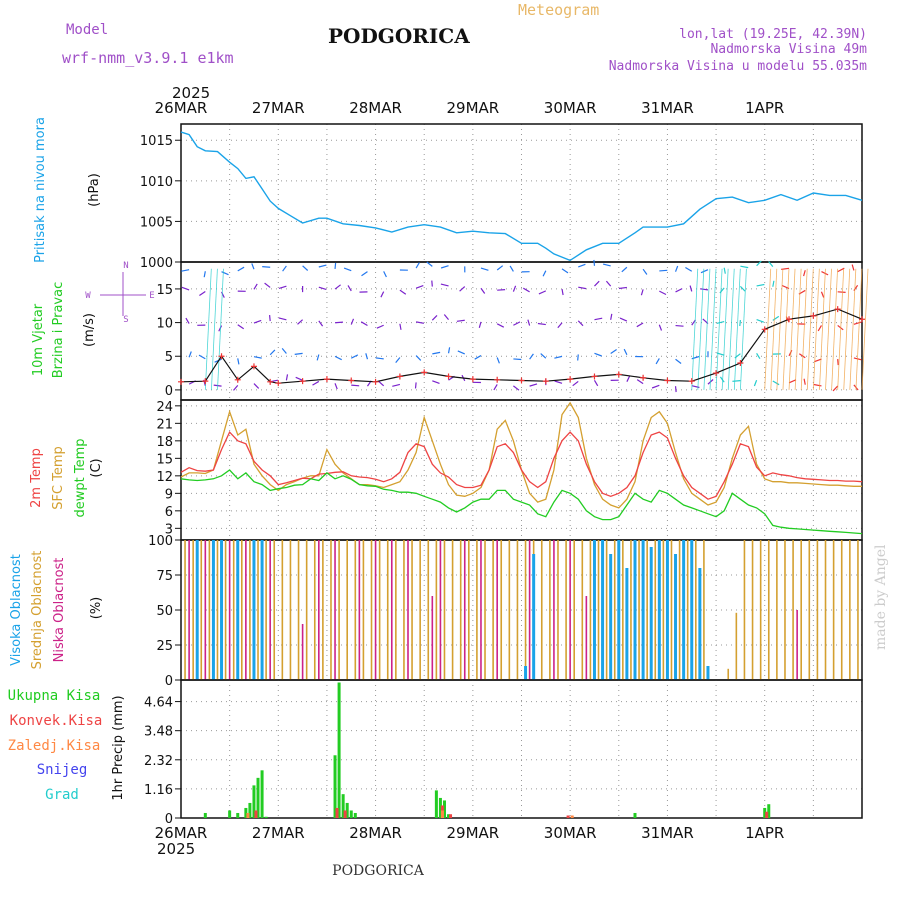 The width and height of the screenshot is (900, 900). What do you see at coordinates (176, 849) in the screenshot?
I see `year-bottom: 2025` at bounding box center [176, 849].